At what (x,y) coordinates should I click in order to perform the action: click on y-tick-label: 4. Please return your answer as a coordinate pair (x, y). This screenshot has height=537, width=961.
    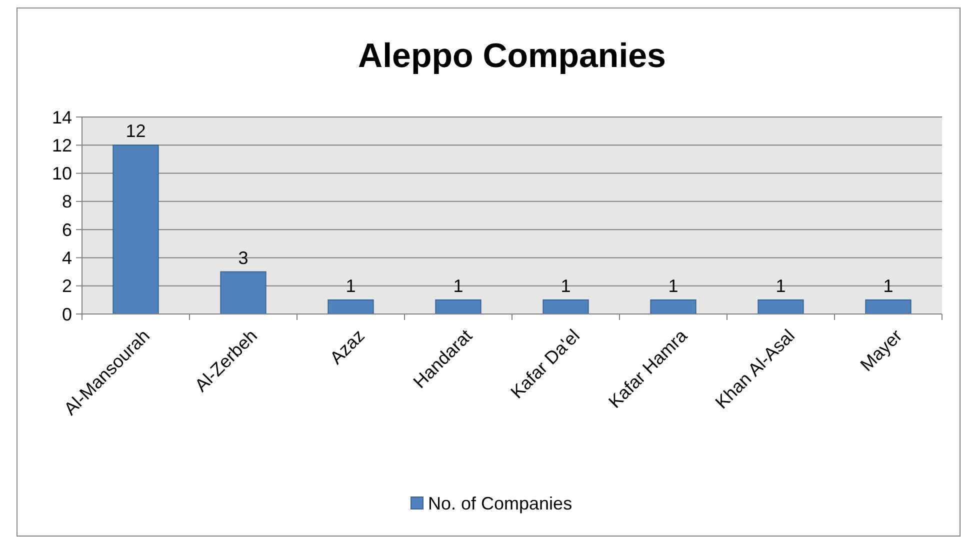
    Looking at the image, I should click on (67, 258).